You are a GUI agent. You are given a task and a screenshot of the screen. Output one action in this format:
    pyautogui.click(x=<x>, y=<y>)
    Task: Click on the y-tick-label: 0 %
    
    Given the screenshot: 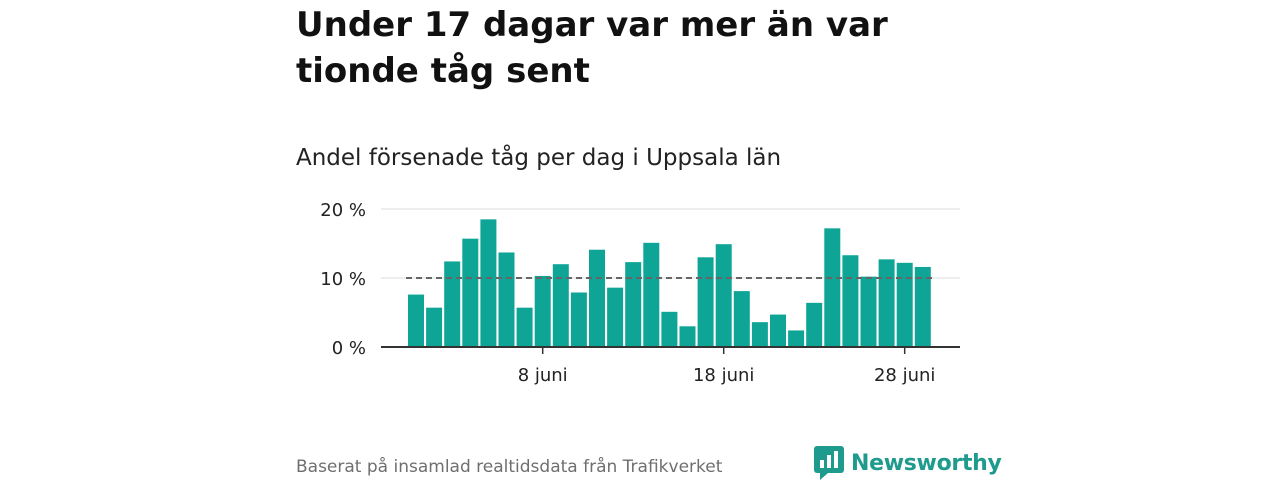 What is the action you would take?
    pyautogui.click(x=349, y=348)
    